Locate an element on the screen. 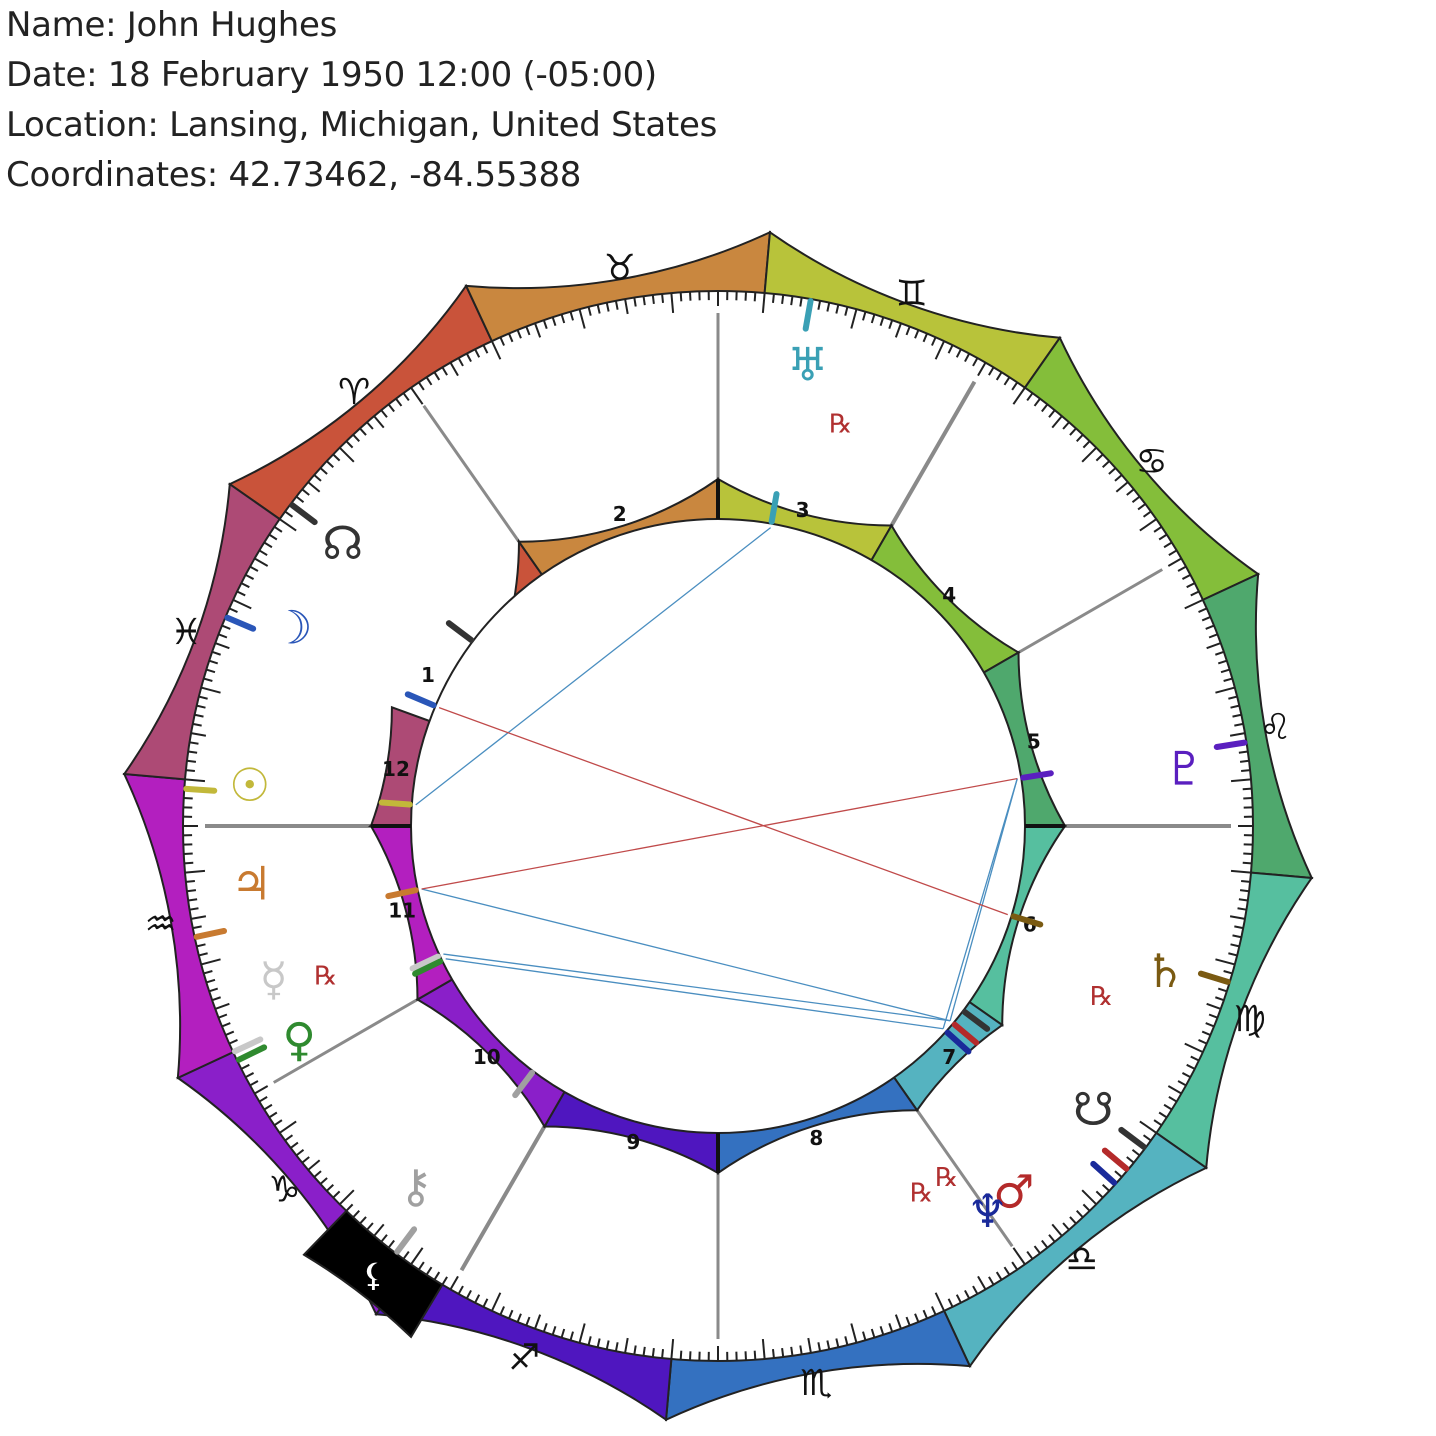 The image size is (1436, 1436). aspect-line-mars-pluto is located at coordinates (983, 899).